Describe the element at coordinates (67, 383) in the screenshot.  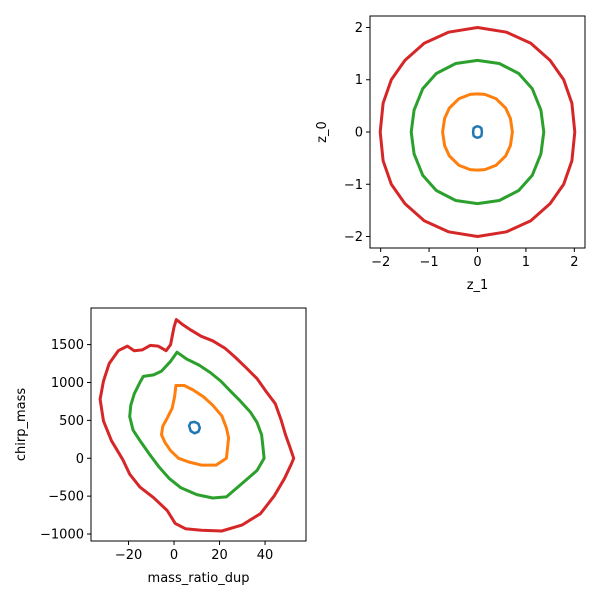
I see `y-tick-label: 1000` at that location.